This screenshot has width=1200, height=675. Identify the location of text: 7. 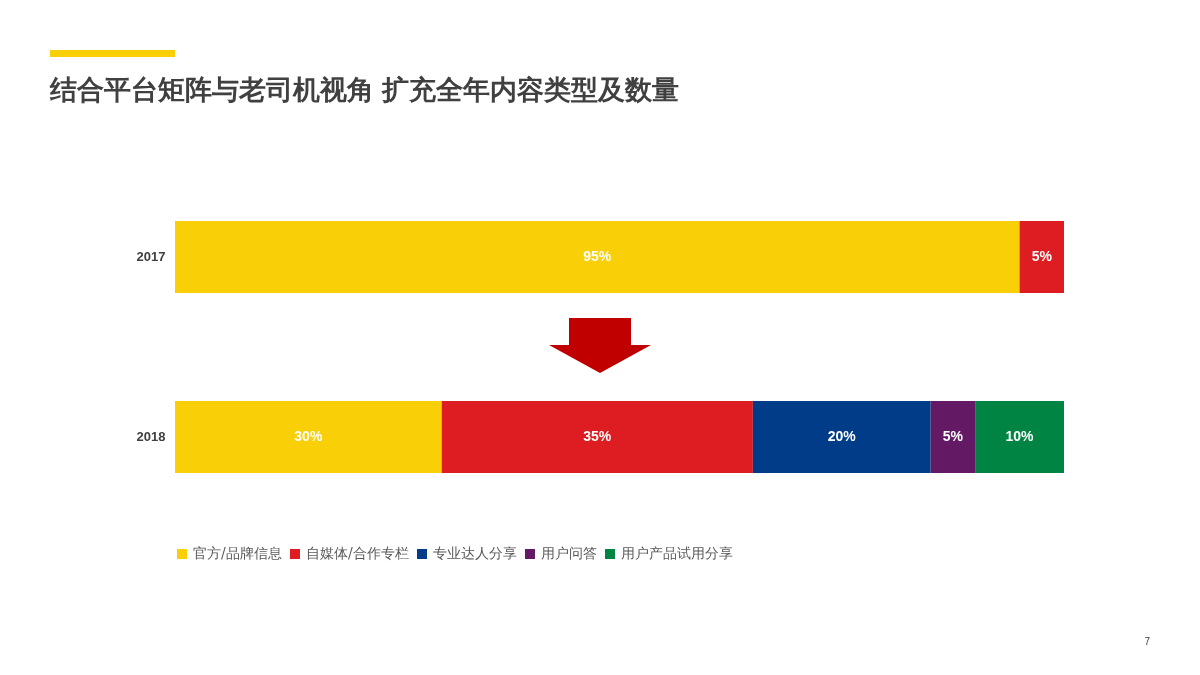
(1147, 641).